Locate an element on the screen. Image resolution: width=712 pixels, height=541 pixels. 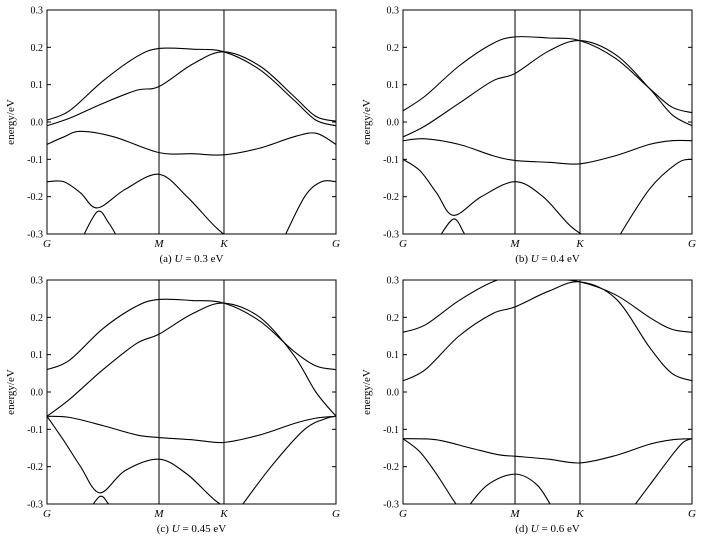
panel-caption: (d) U = 0.6 eV is located at coordinates (547, 529).